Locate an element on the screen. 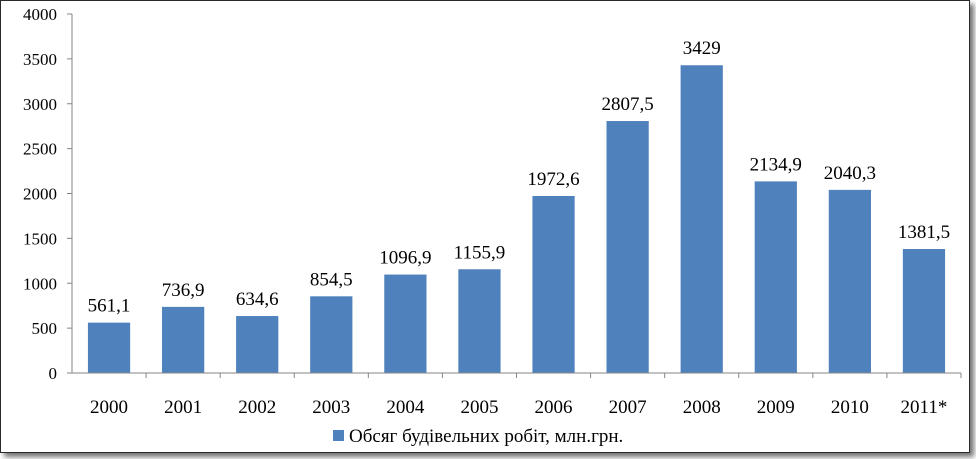  data-label: 736,9 is located at coordinates (183, 290).